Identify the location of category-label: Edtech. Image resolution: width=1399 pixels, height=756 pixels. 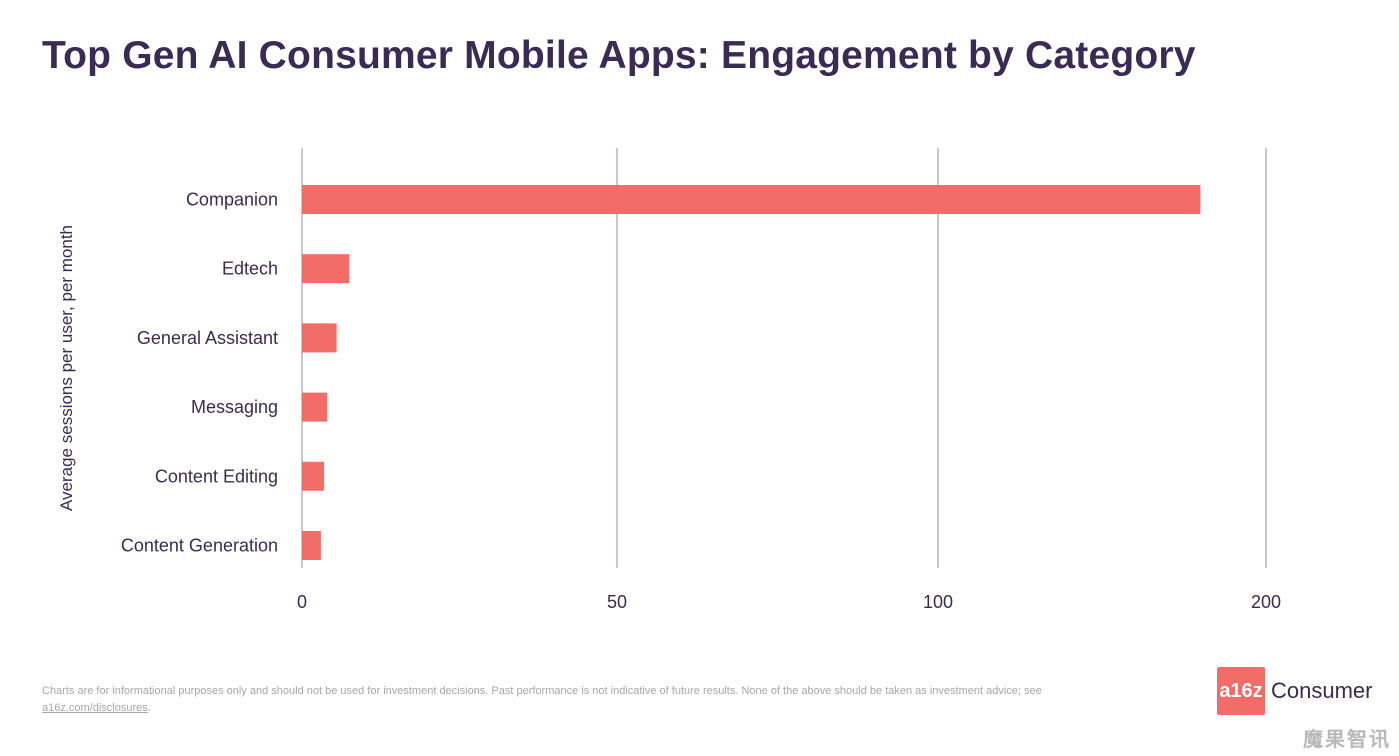
(250, 269).